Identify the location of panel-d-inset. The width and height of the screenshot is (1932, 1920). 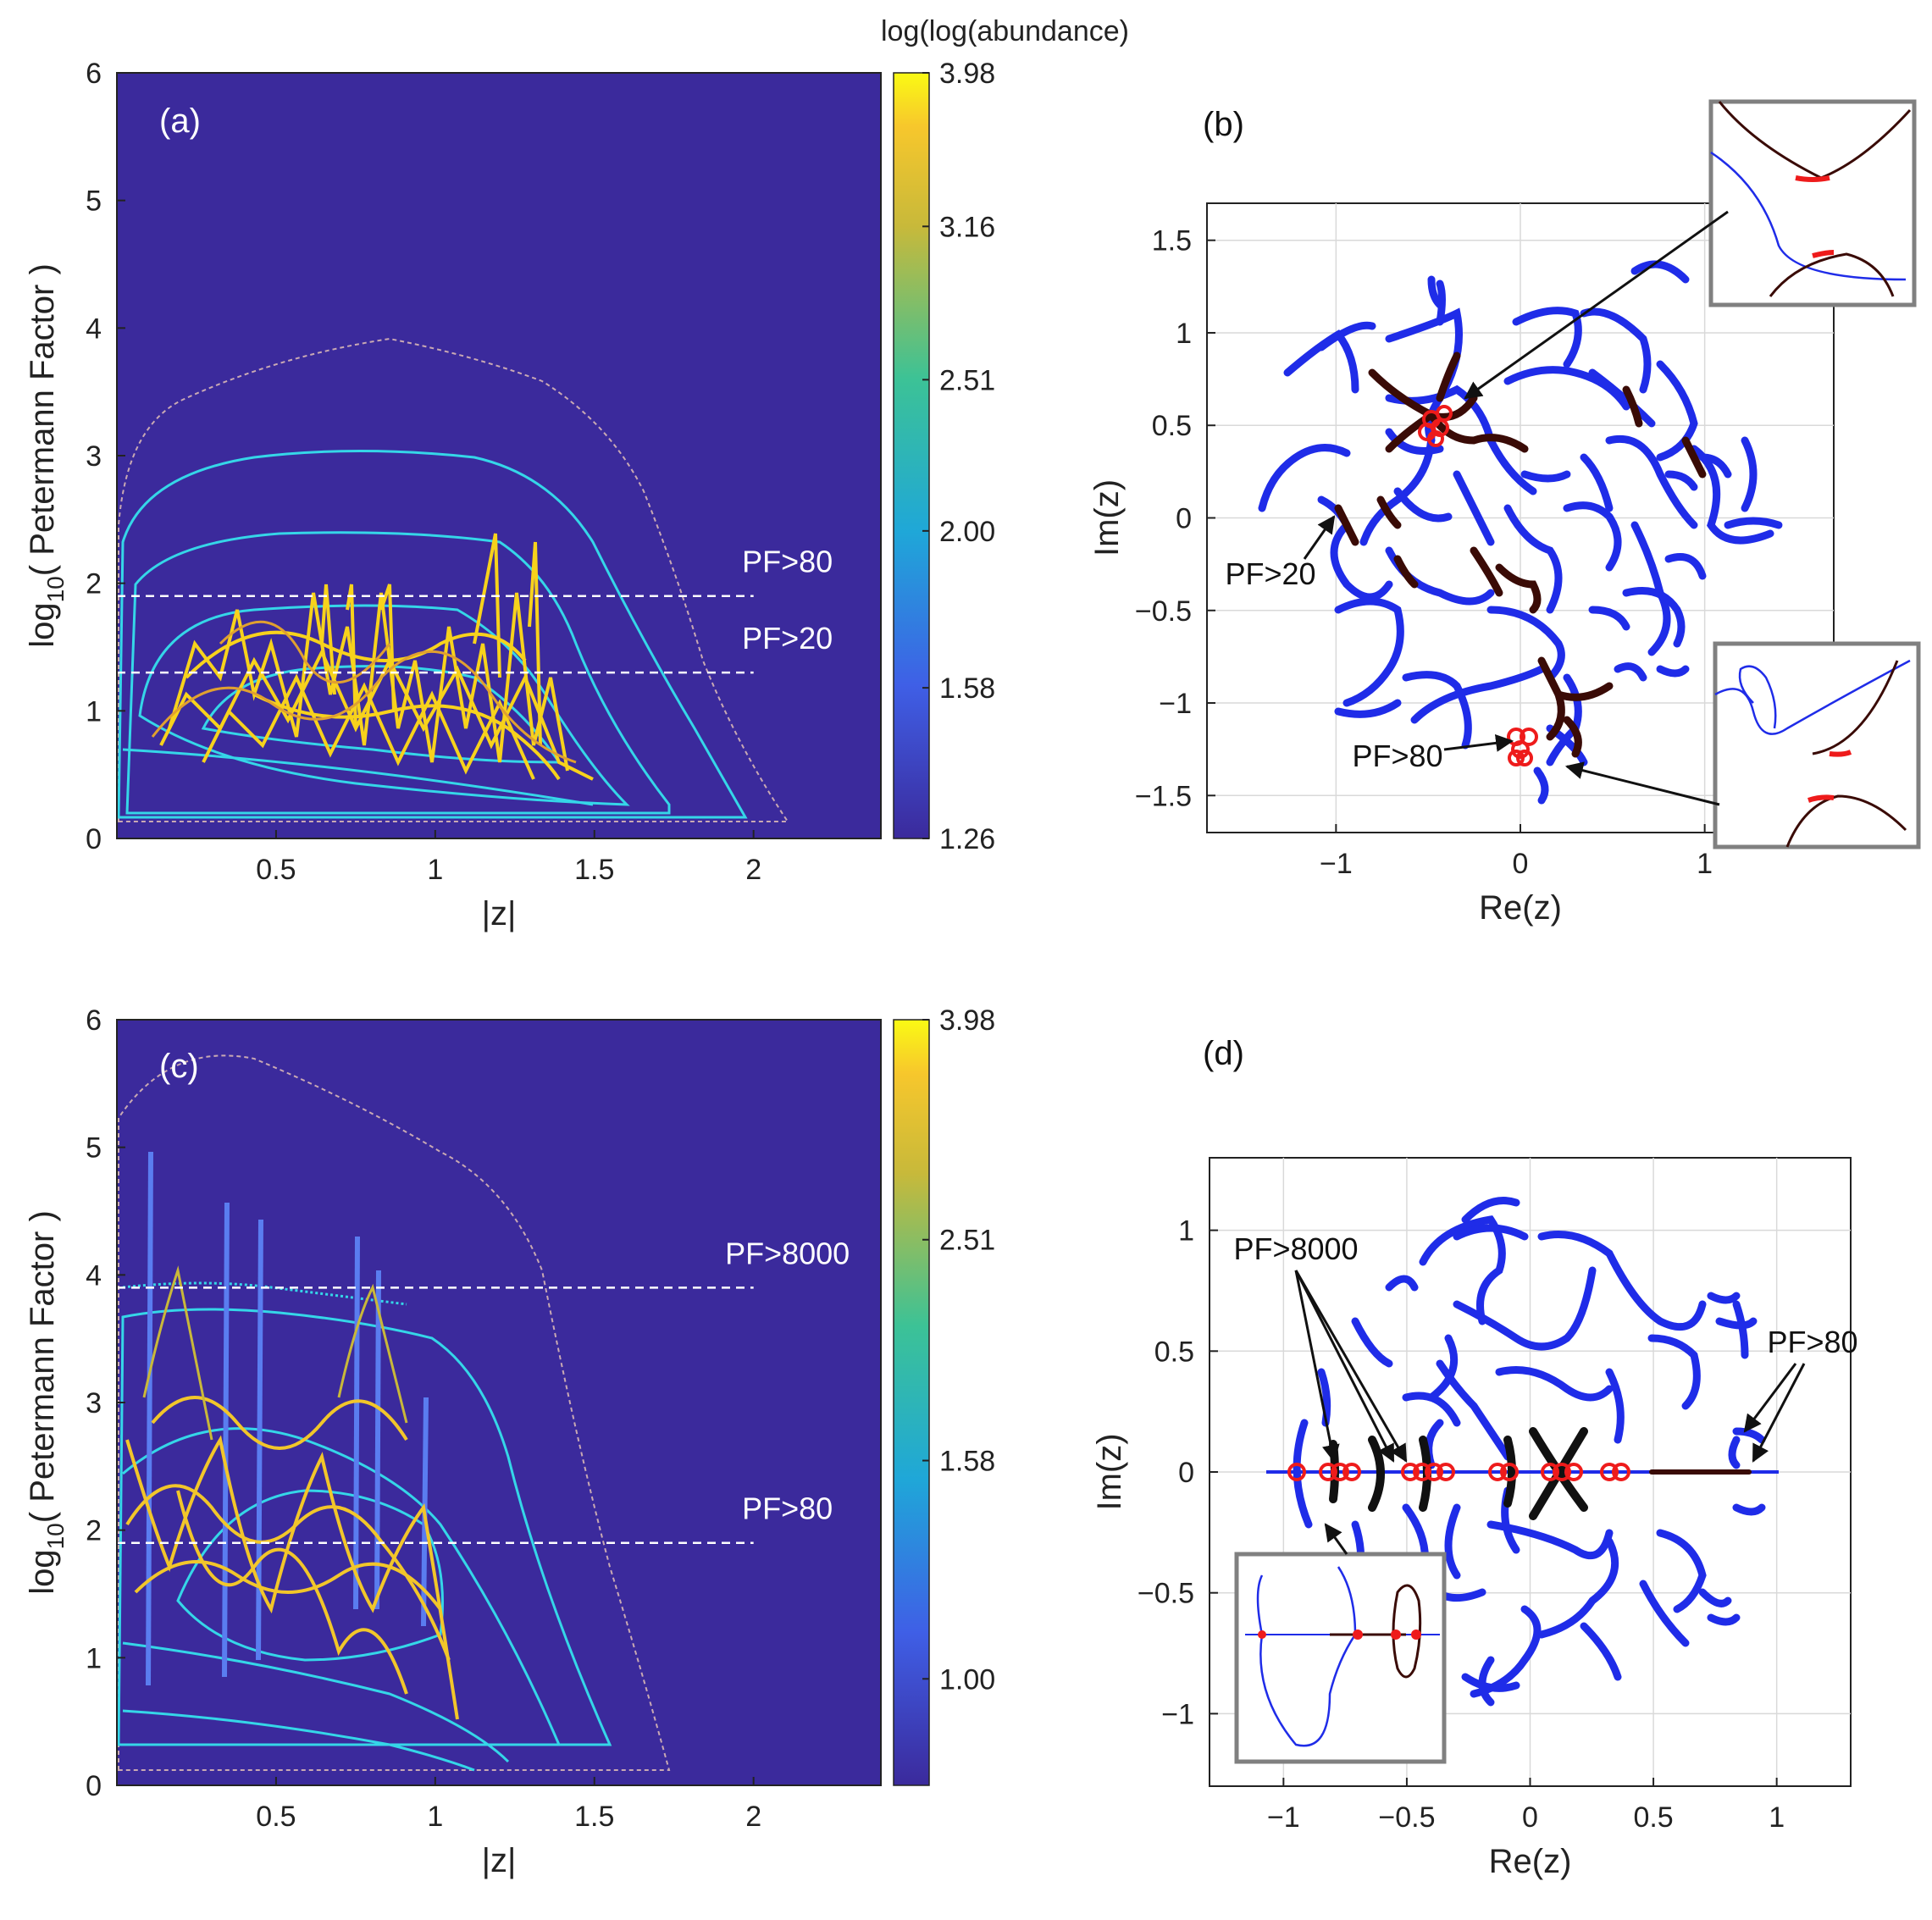
(1340, 1658).